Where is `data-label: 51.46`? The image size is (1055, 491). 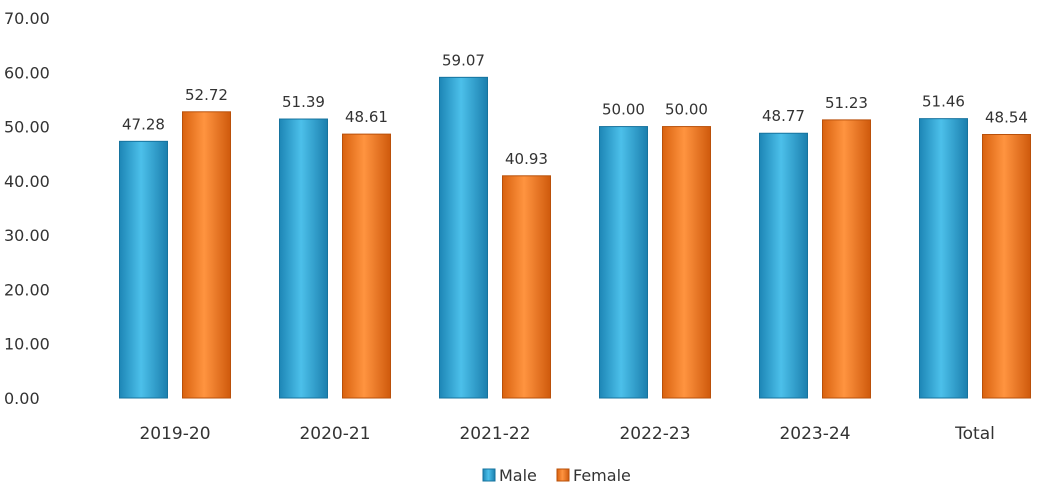 data-label: 51.46 is located at coordinates (943, 102).